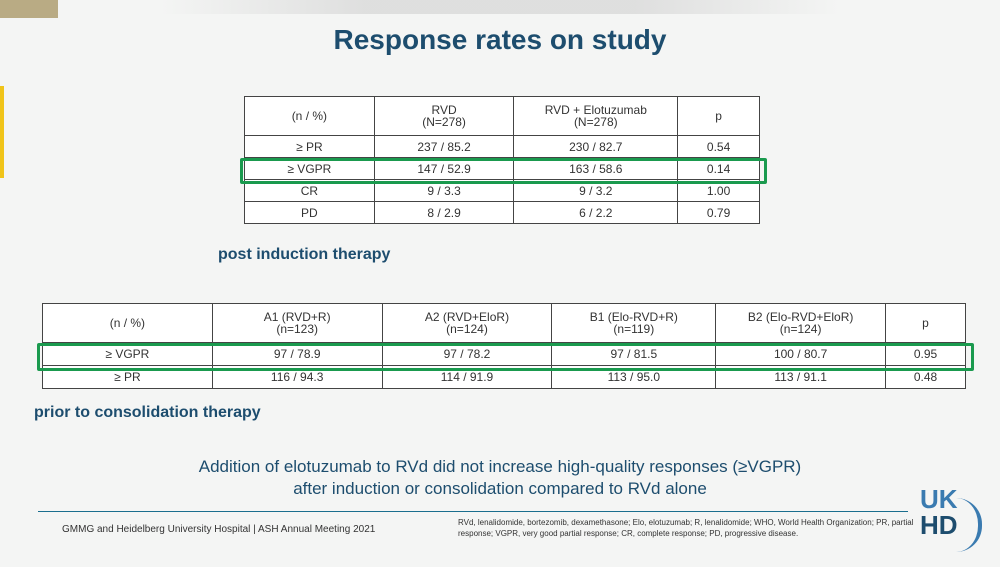 The height and width of the screenshot is (567, 1000). What do you see at coordinates (596, 146) in the screenshot?
I see `table-cell: 230 / 82.7` at bounding box center [596, 146].